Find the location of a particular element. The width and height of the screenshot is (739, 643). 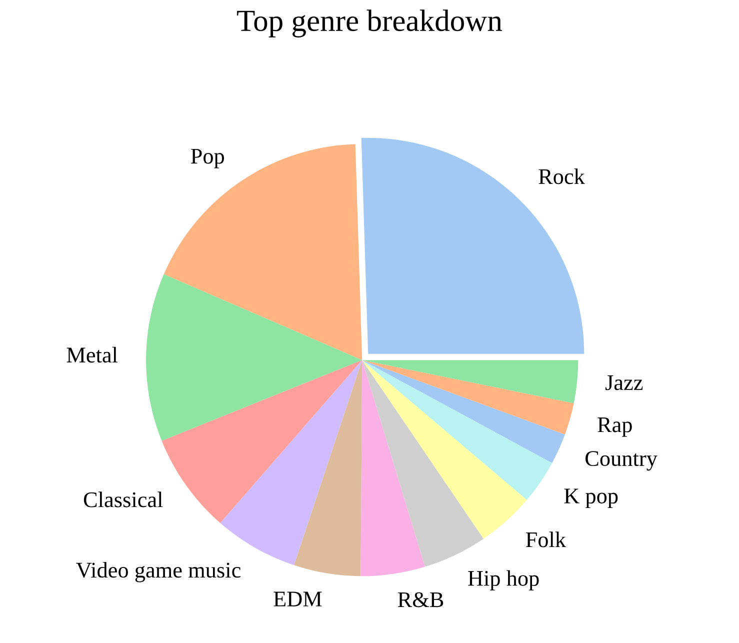

slice-label: Rap is located at coordinates (615, 427).